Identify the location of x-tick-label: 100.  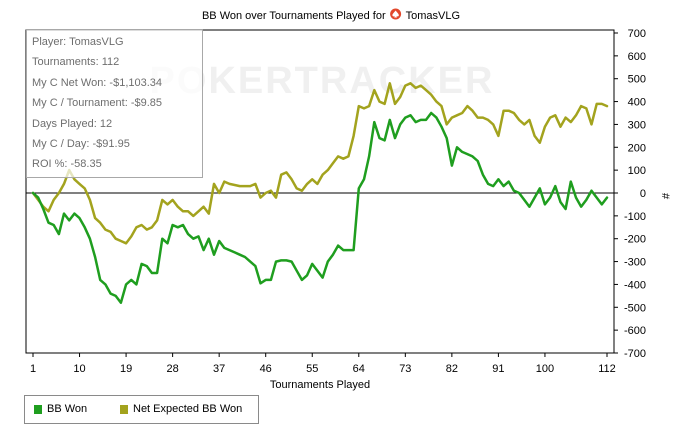
(545, 369).